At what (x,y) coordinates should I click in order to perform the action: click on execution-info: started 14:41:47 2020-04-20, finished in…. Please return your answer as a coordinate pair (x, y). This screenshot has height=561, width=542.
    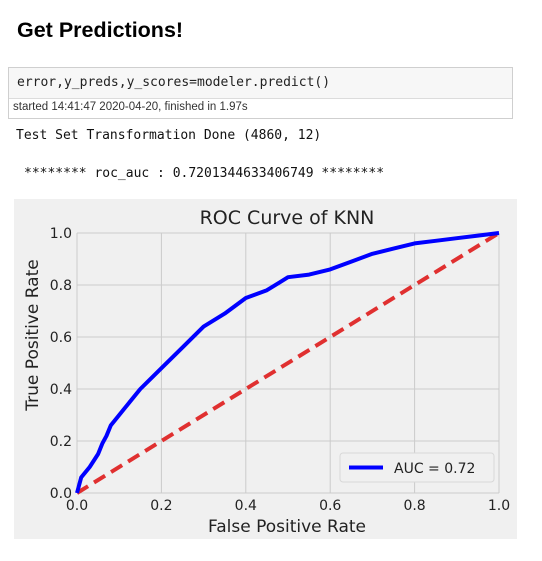
    Looking at the image, I should click on (130, 107).